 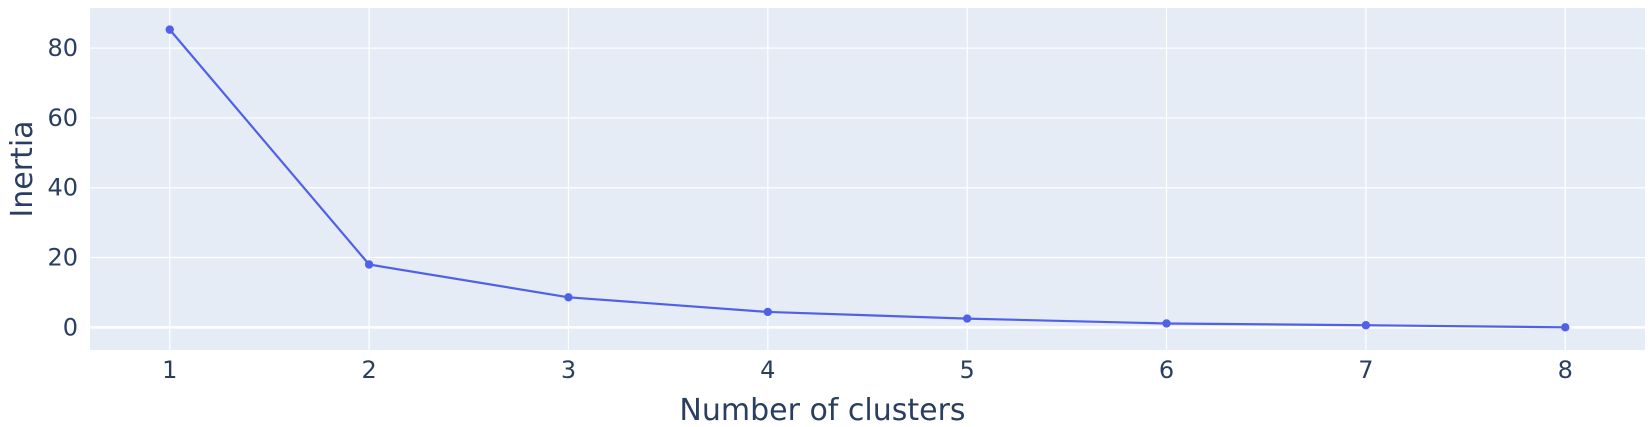 I want to click on y-tick-label: 80, so click(x=62, y=48).